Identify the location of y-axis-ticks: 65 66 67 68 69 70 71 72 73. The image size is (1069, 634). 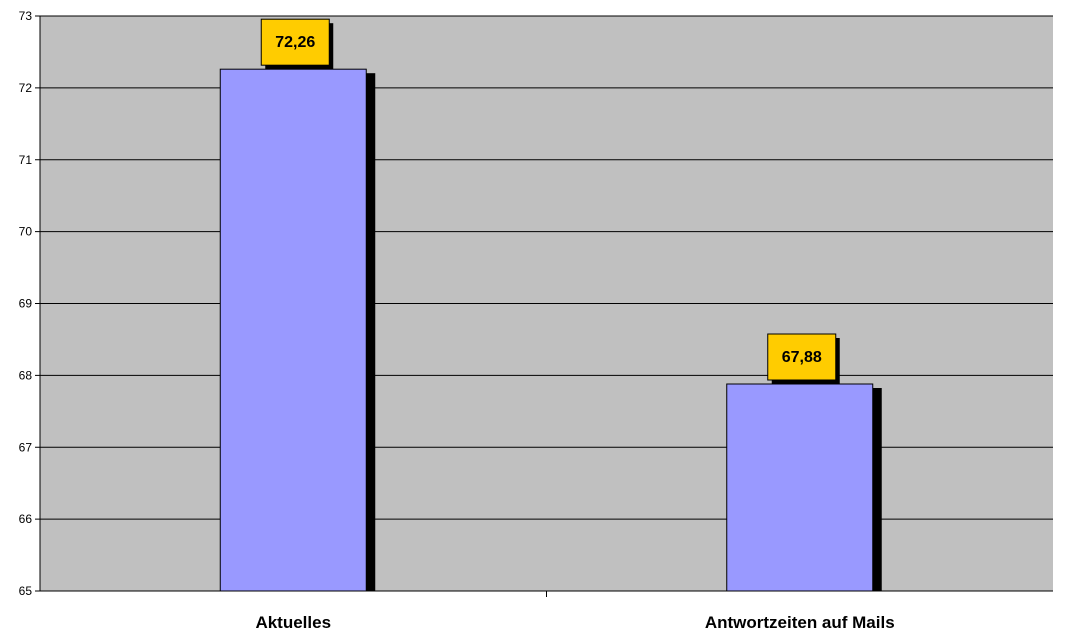
(29, 303).